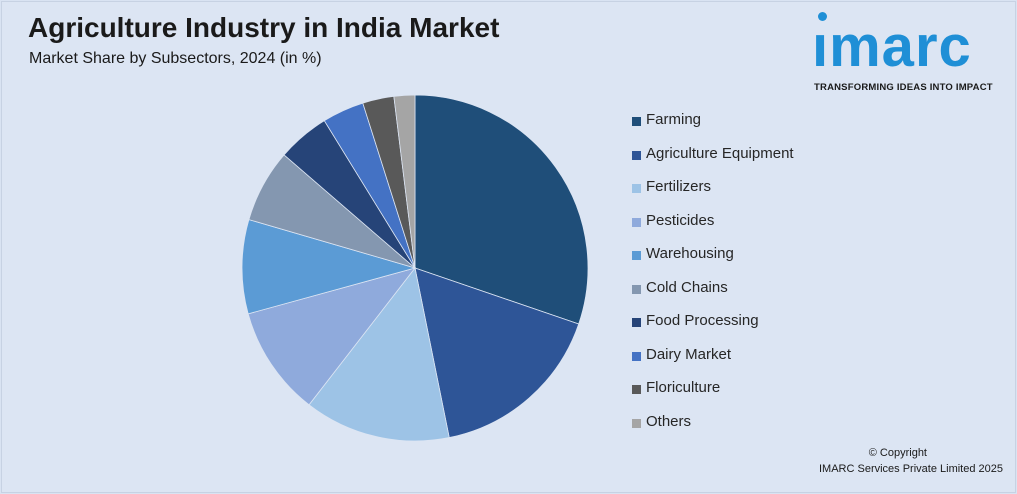 This screenshot has height=494, width=1017. I want to click on legend-label: Pesticides, so click(680, 220).